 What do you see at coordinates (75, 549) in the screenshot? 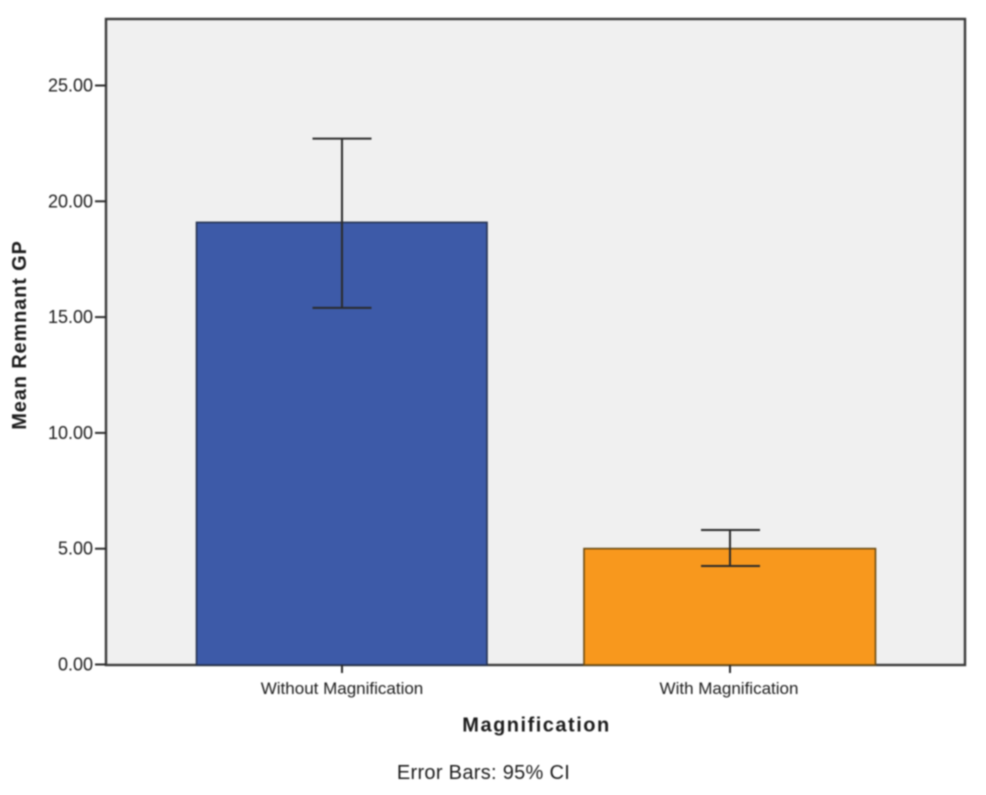
I see `svg-text: 5.00` at bounding box center [75, 549].